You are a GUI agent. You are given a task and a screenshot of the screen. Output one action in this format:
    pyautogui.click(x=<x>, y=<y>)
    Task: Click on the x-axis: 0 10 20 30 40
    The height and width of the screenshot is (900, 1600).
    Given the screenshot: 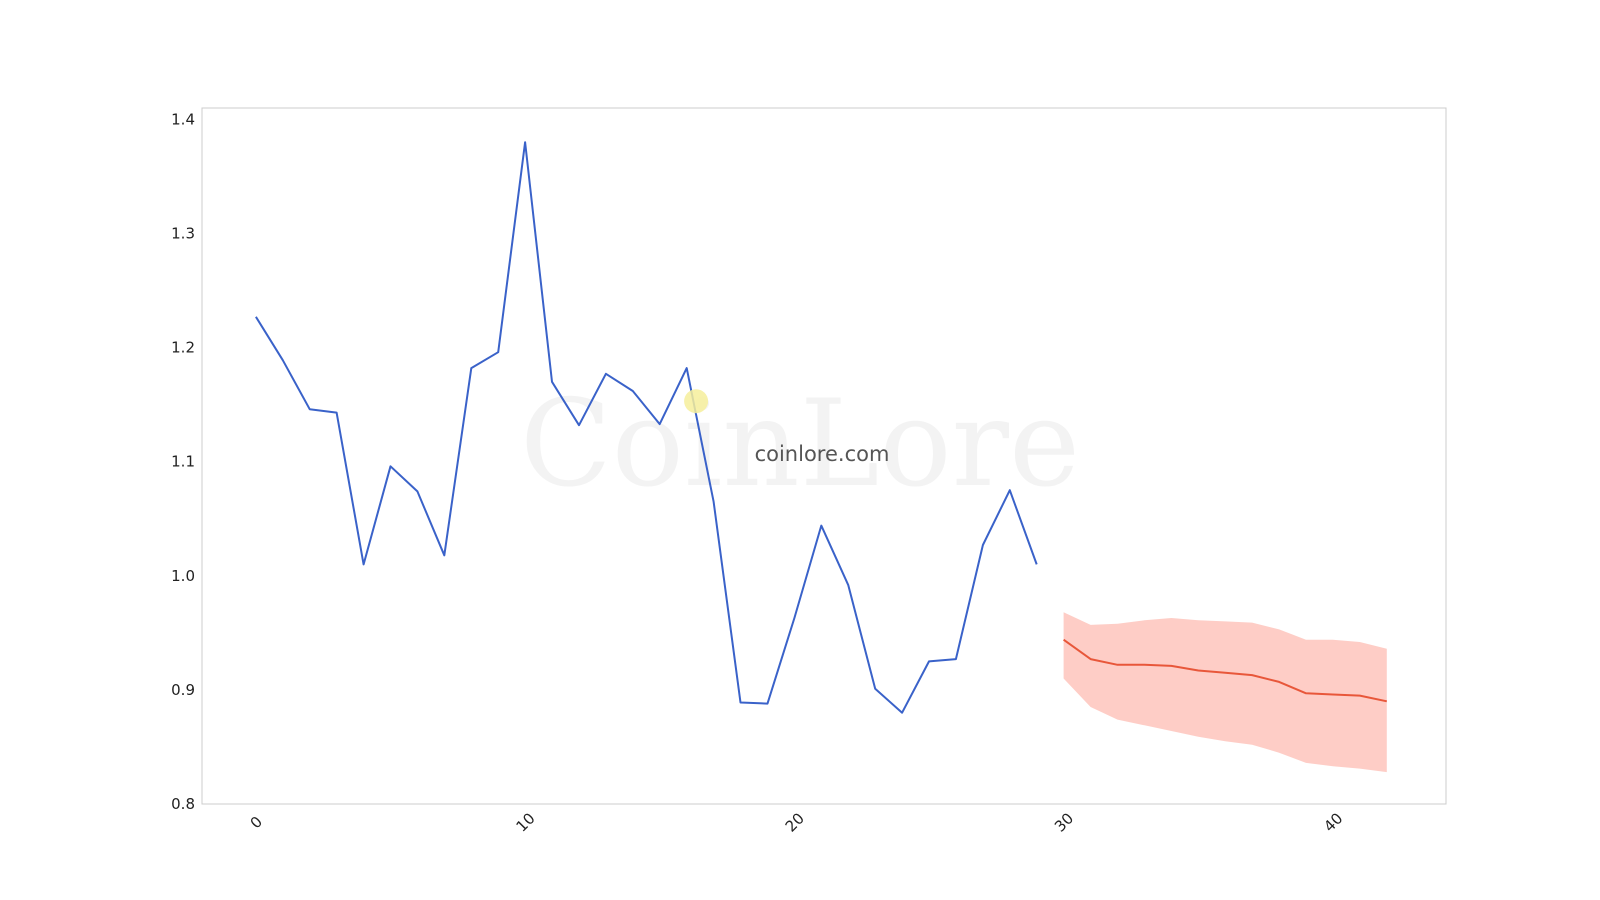 What is the action you would take?
    pyautogui.click(x=797, y=822)
    